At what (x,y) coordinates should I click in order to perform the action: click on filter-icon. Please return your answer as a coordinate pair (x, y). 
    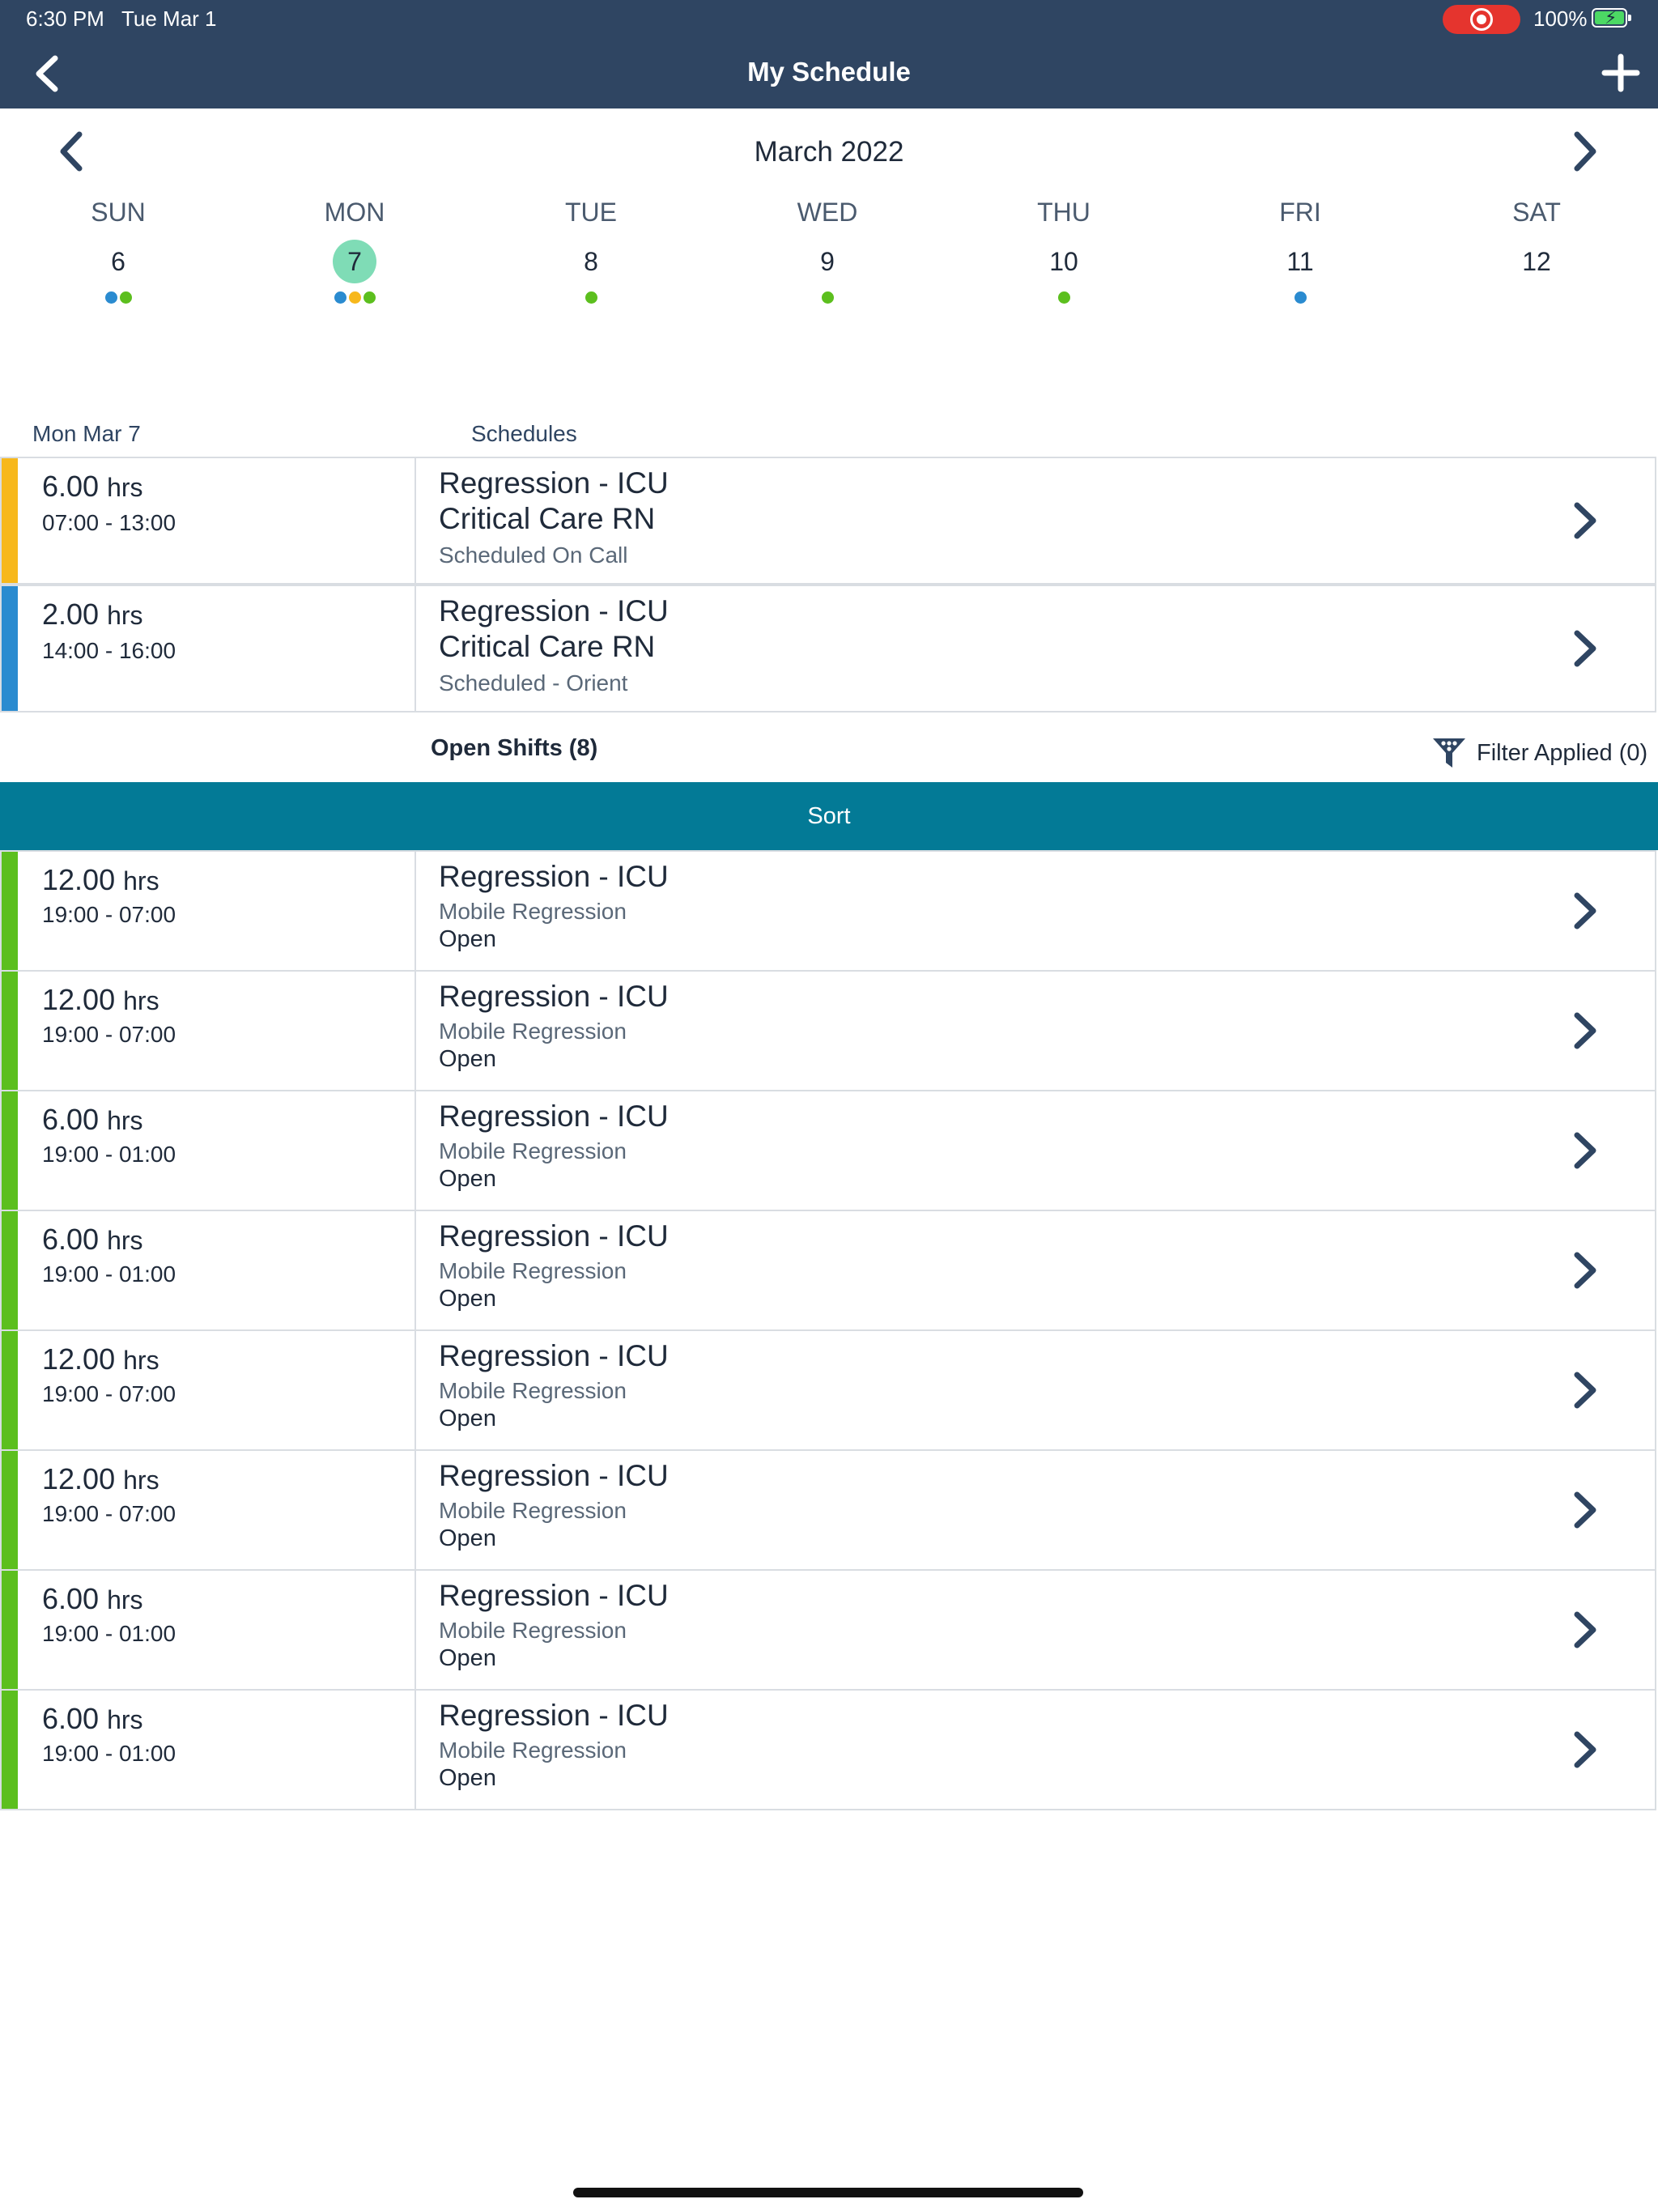
    Looking at the image, I should click on (1449, 753).